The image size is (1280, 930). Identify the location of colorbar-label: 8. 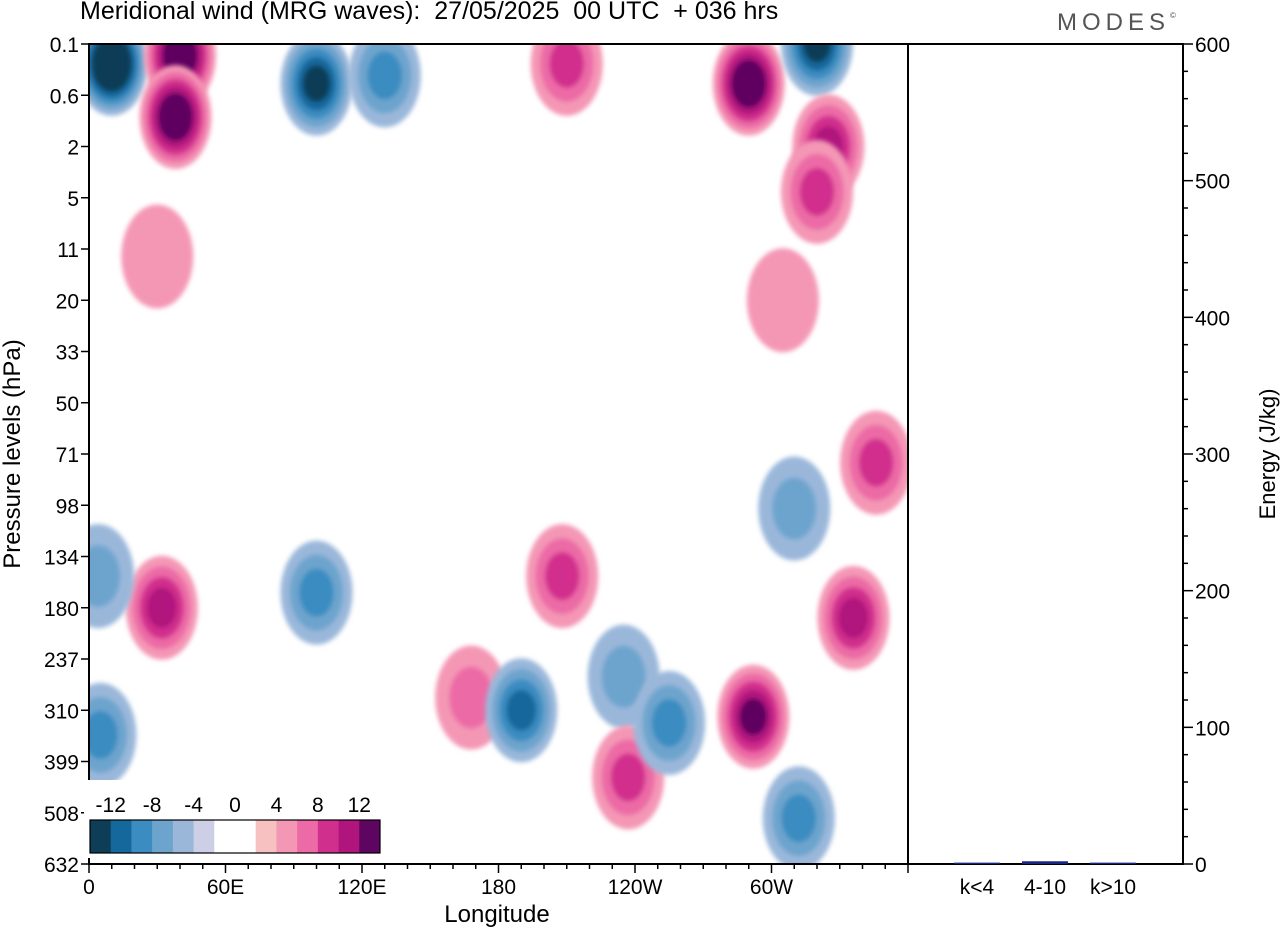
(318, 805).